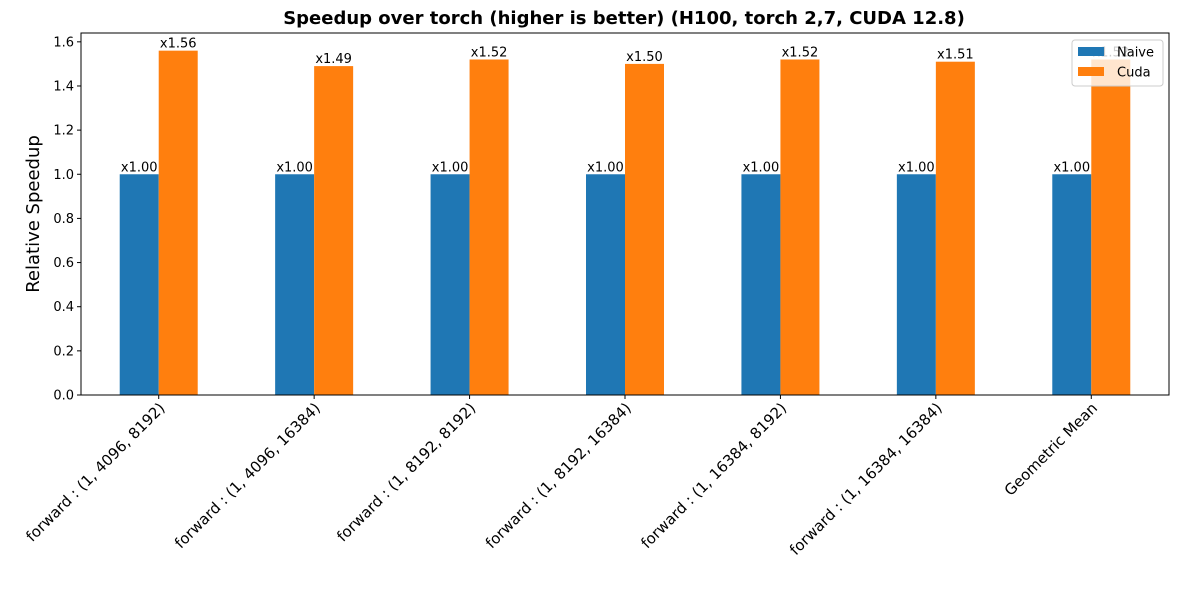  Describe the element at coordinates (63, 307) in the screenshot. I see `y-tick-label-2: 0.4` at that location.